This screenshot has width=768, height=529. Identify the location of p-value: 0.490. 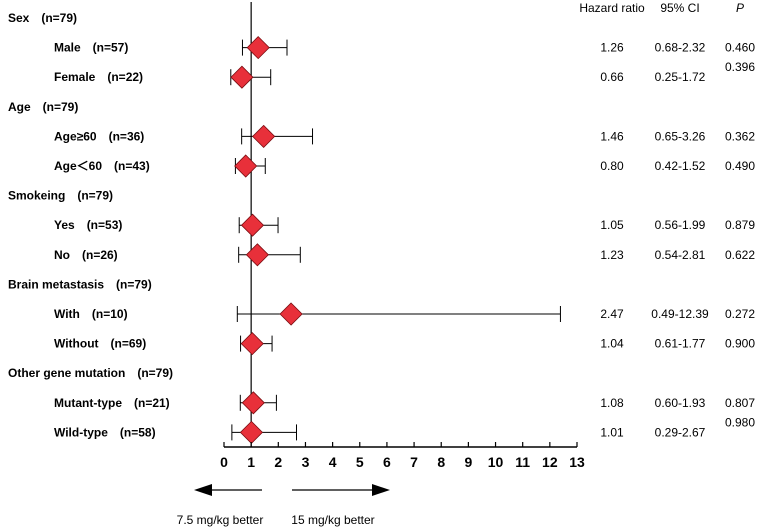
(740, 166).